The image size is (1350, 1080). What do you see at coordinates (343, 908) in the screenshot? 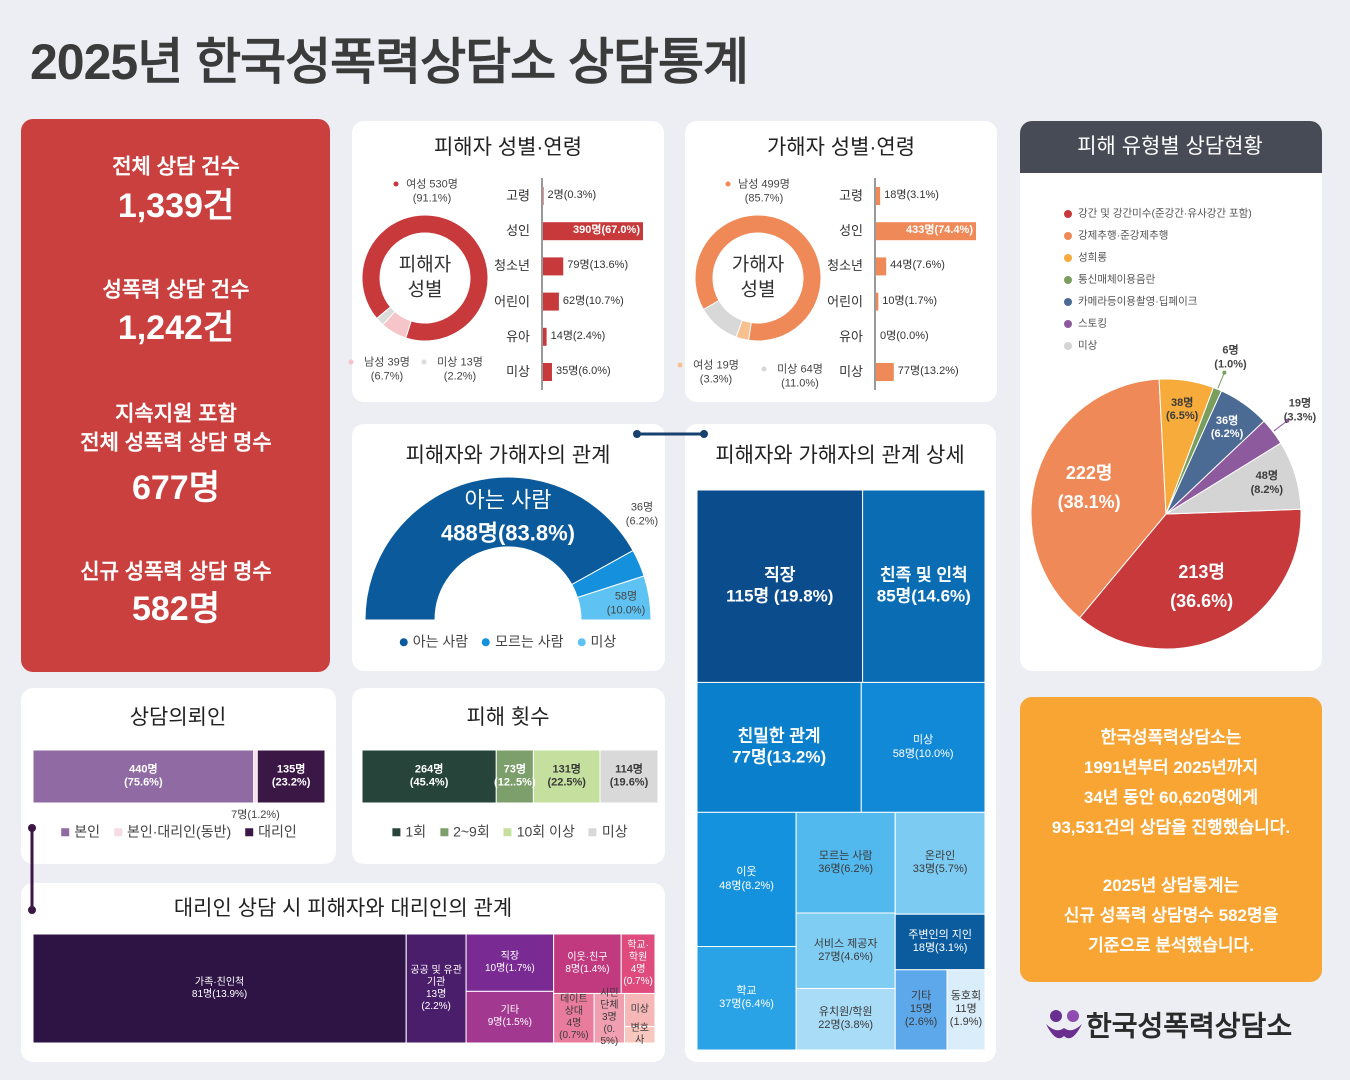
I see `panel-title: 대리인 상담 시 피해자와 대리인의 관계` at bounding box center [343, 908].